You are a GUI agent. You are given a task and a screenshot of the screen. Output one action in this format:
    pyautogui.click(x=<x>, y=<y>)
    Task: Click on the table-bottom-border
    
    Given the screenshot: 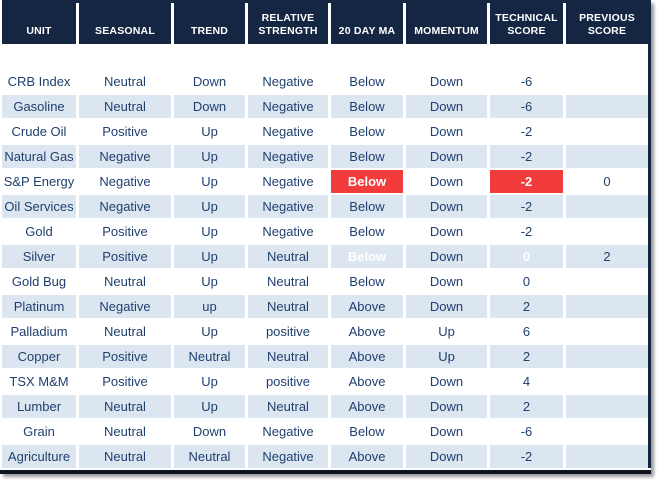 What is the action you would take?
    pyautogui.click(x=325, y=472)
    